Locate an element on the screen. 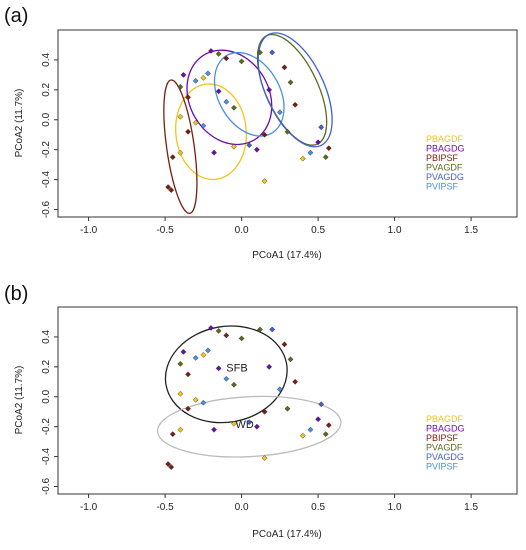 Image resolution: width=526 pixels, height=550 pixels. panel-a-x-tick-label: 0.5 is located at coordinates (318, 230).